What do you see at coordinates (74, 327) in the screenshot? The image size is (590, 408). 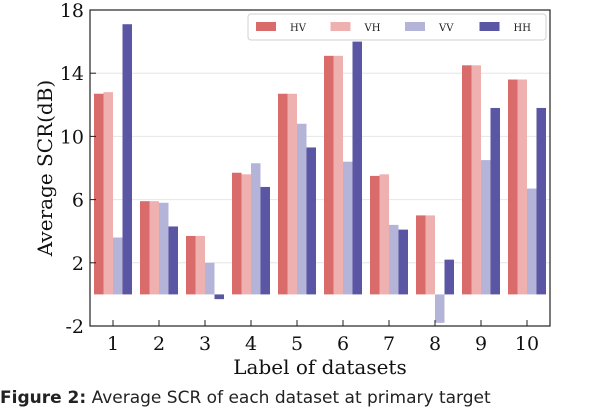 I see `y-tick-label: -2` at bounding box center [74, 327].